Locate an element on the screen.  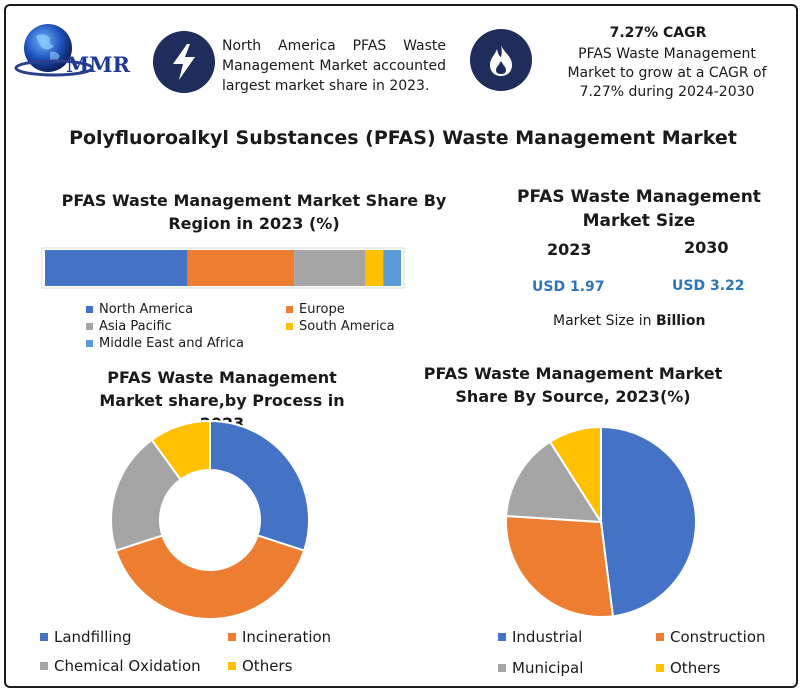
process-legend-item-chemical-oxidation: Chemical Oxidation is located at coordinates (120, 666).